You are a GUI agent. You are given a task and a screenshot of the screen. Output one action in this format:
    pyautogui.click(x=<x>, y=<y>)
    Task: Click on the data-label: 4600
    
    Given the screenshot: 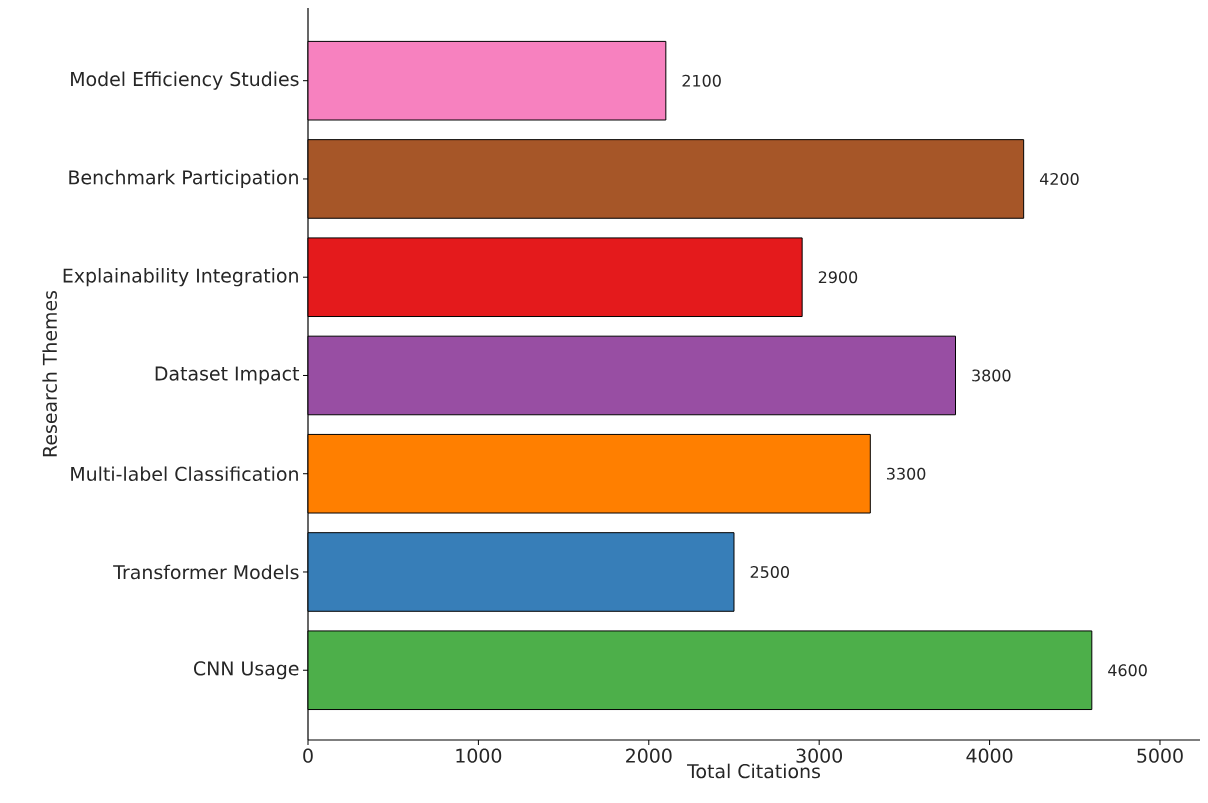 What is the action you would take?
    pyautogui.click(x=1127, y=670)
    